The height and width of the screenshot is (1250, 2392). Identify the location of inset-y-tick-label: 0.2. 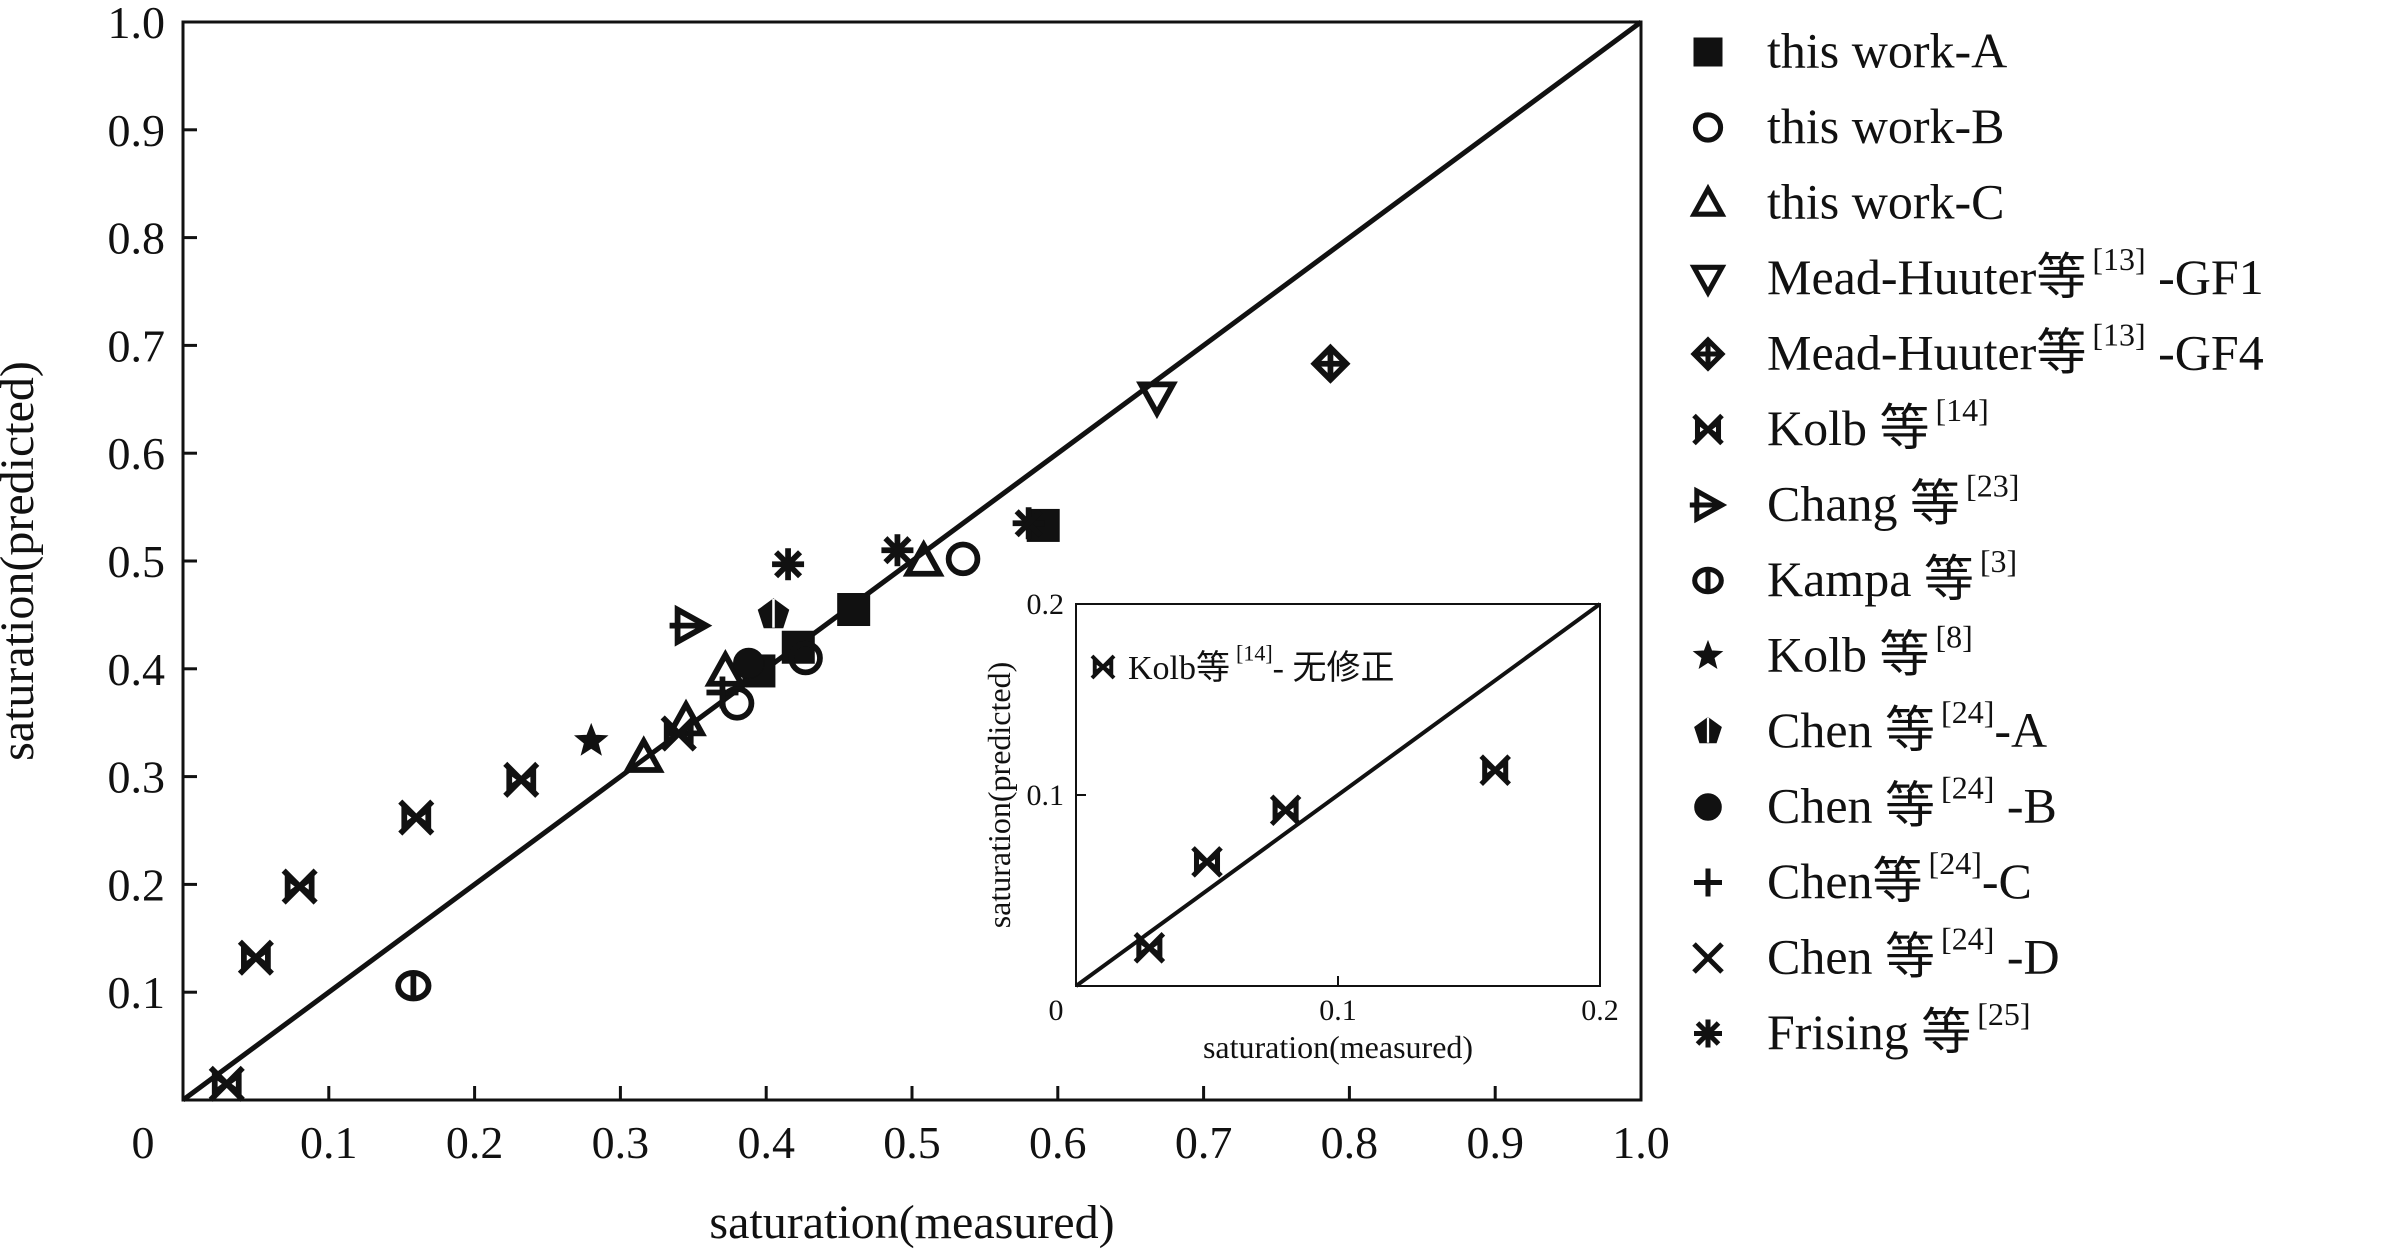
(1046, 604).